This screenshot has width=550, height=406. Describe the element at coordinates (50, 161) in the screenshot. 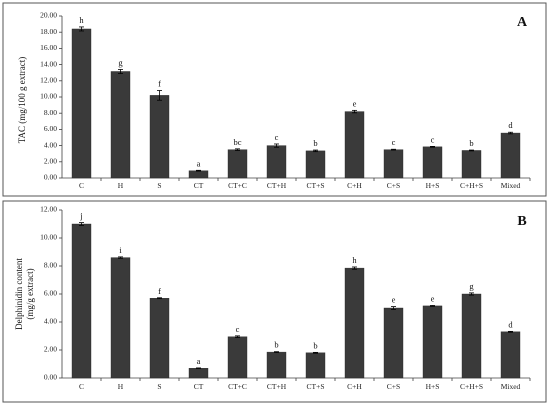

I see `panel-a-y-tick-label: 2.00` at that location.